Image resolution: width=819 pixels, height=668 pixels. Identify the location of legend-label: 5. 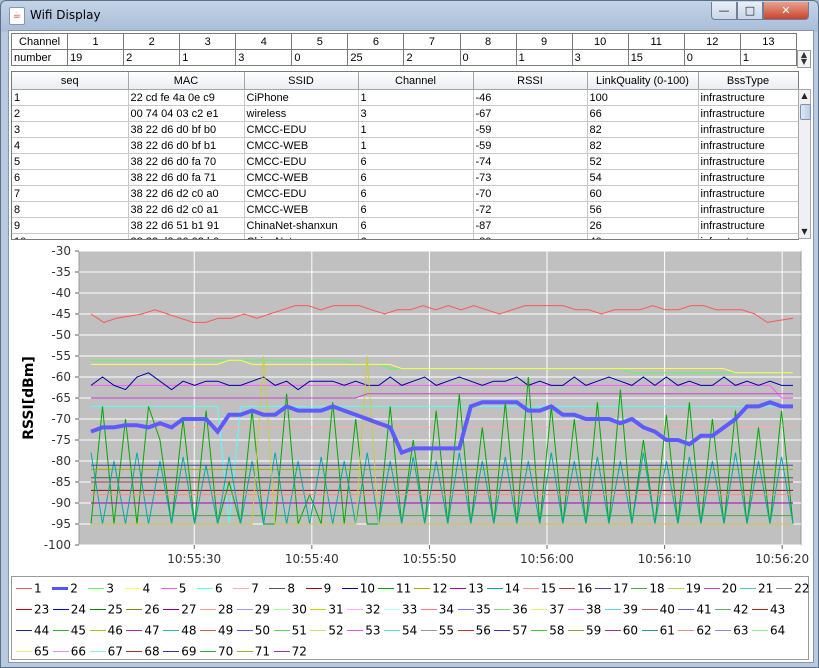
(182, 588).